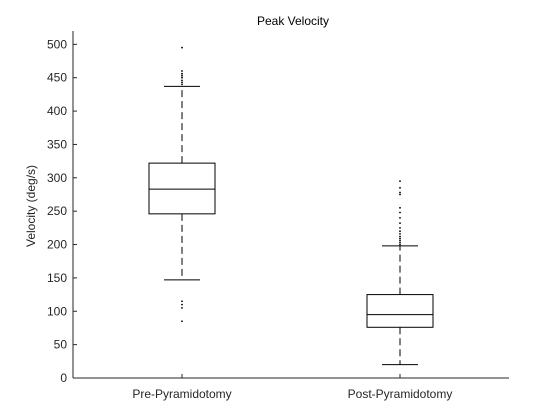 Image resolution: width=560 pixels, height=420 pixels. What do you see at coordinates (400, 394) in the screenshot?
I see `x-tick-label: Post-Pyramidotomy` at bounding box center [400, 394].